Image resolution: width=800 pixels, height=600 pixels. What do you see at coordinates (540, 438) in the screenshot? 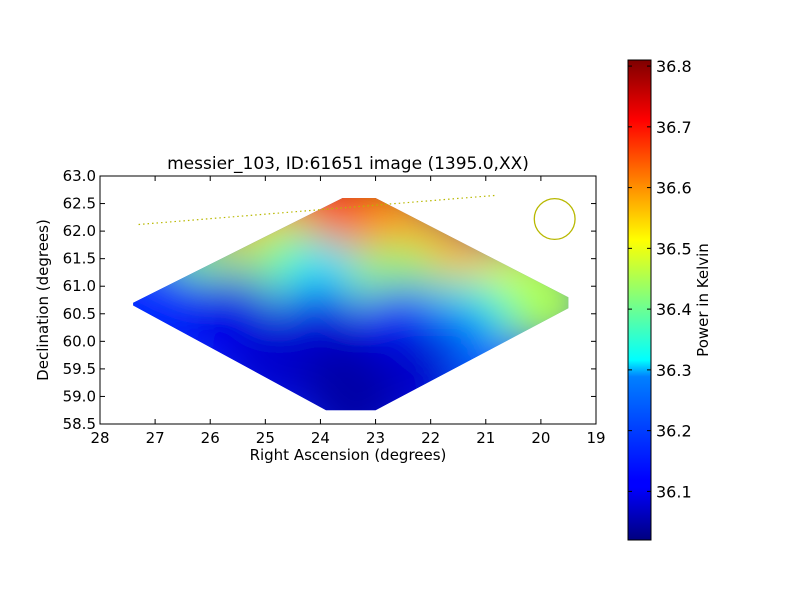
I see `x-tick-label: 20` at bounding box center [540, 438].